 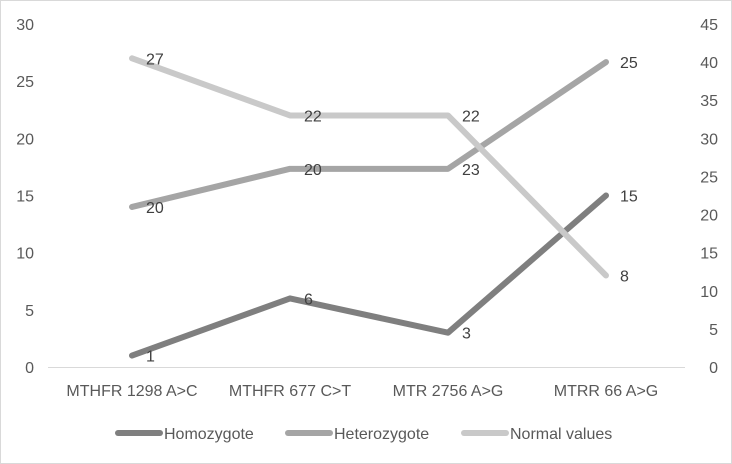 What do you see at coordinates (629, 197) in the screenshot?
I see `data-label: 15` at bounding box center [629, 197].